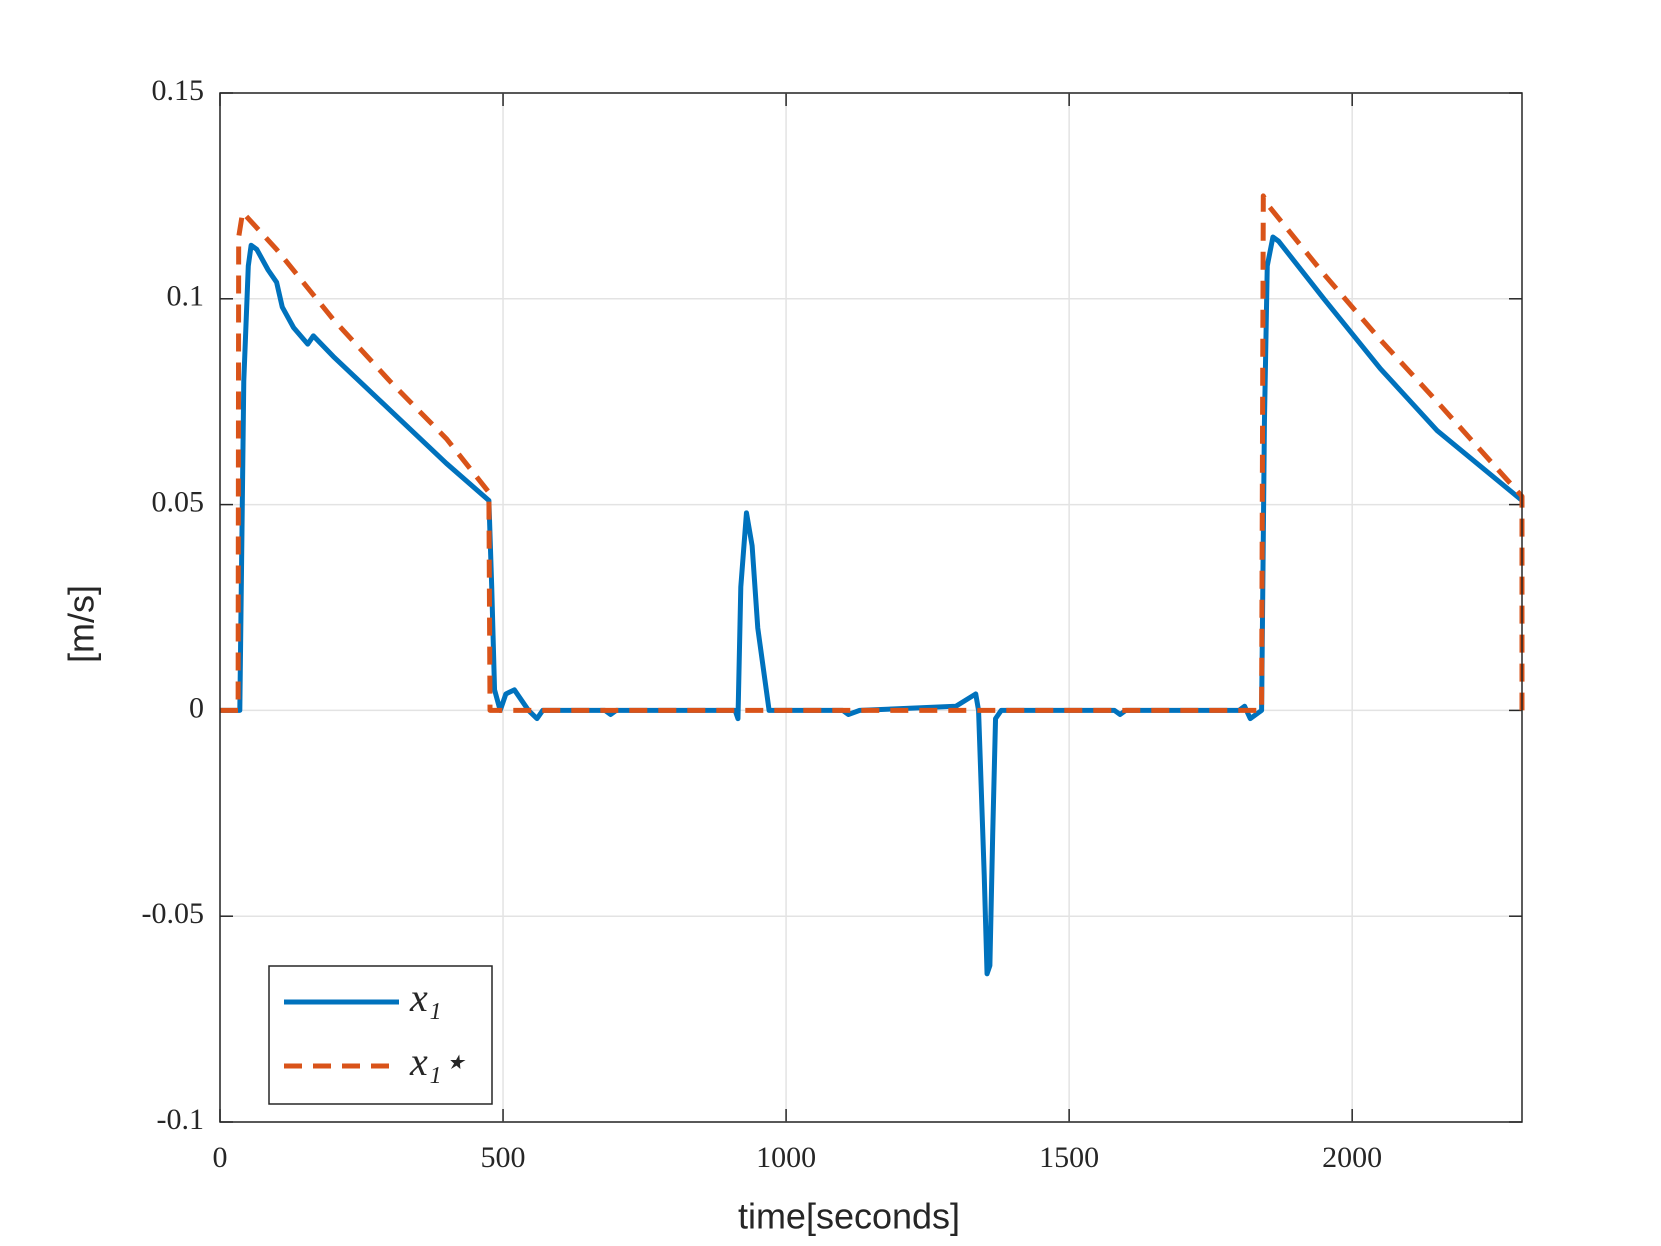 This screenshot has width=1661, height=1246. Describe the element at coordinates (181, 1119) in the screenshot. I see `y-tick-label: -0.1` at that location.